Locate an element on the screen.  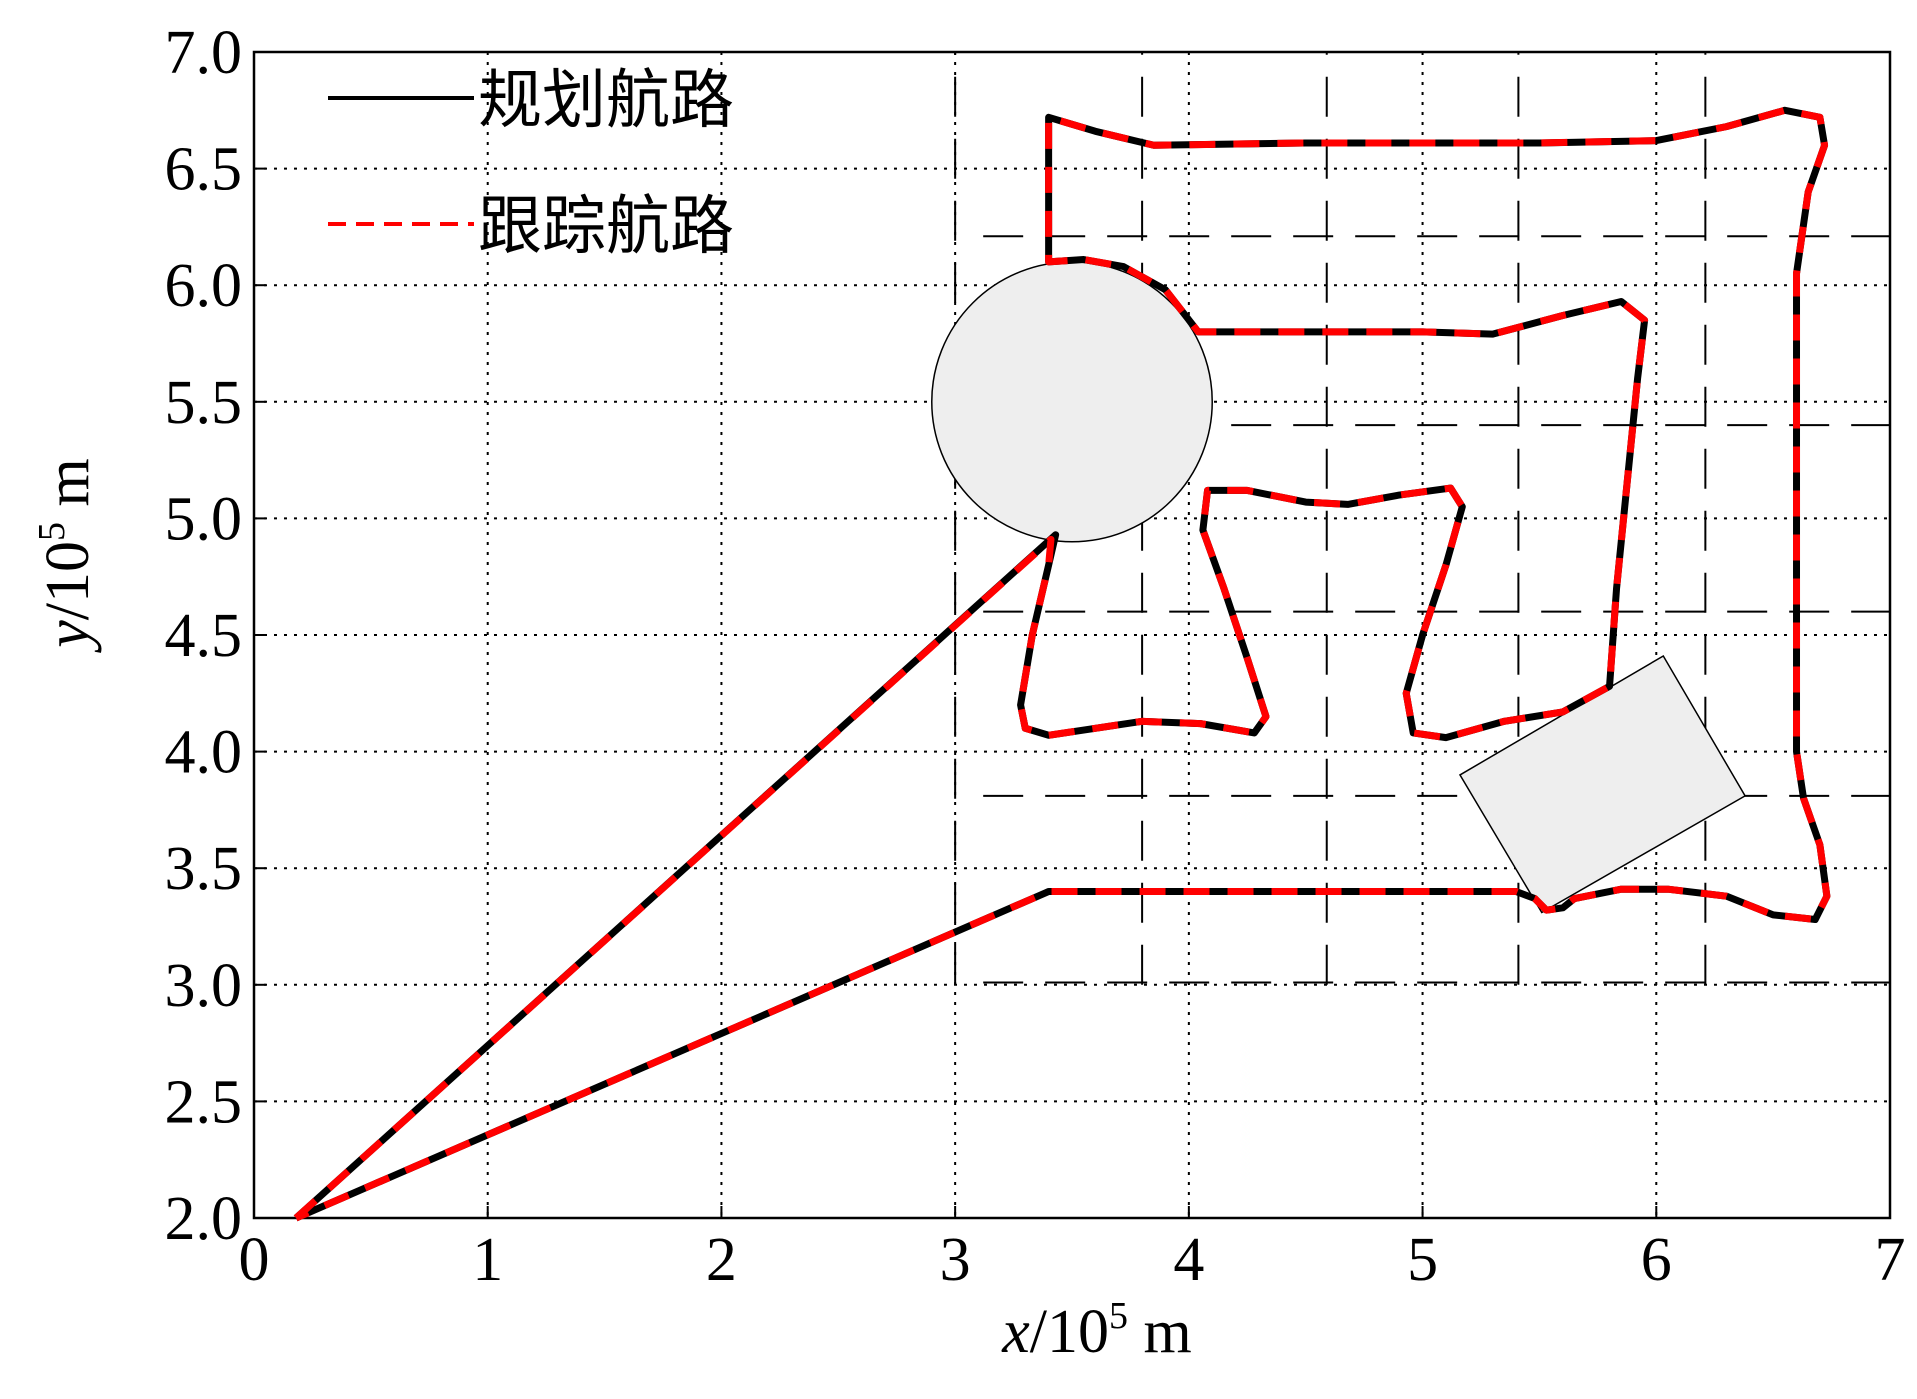
x-label-suffix: m is located at coordinates (1160, 1332).